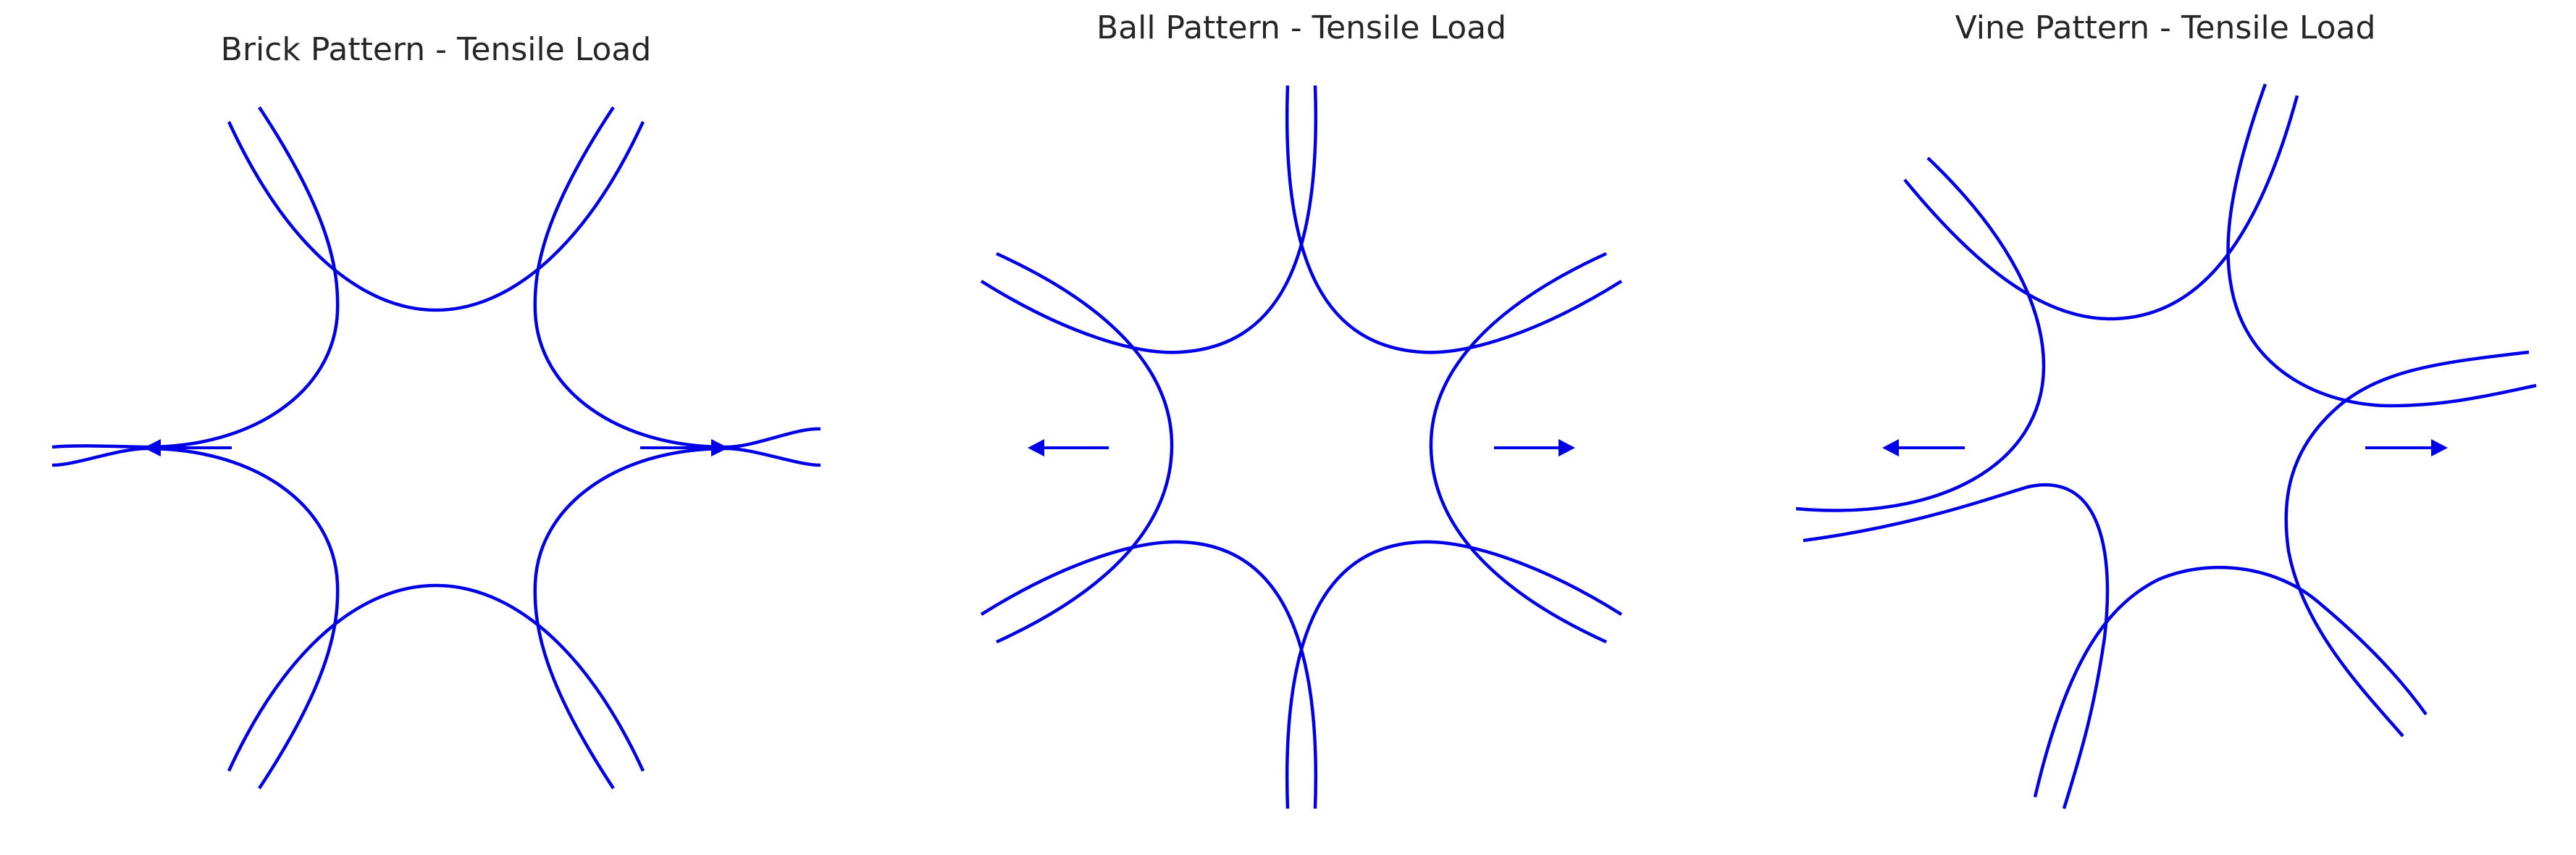 The height and width of the screenshot is (855, 2576). What do you see at coordinates (187, 447) in the screenshot?
I see `brick-arrow-left` at bounding box center [187, 447].